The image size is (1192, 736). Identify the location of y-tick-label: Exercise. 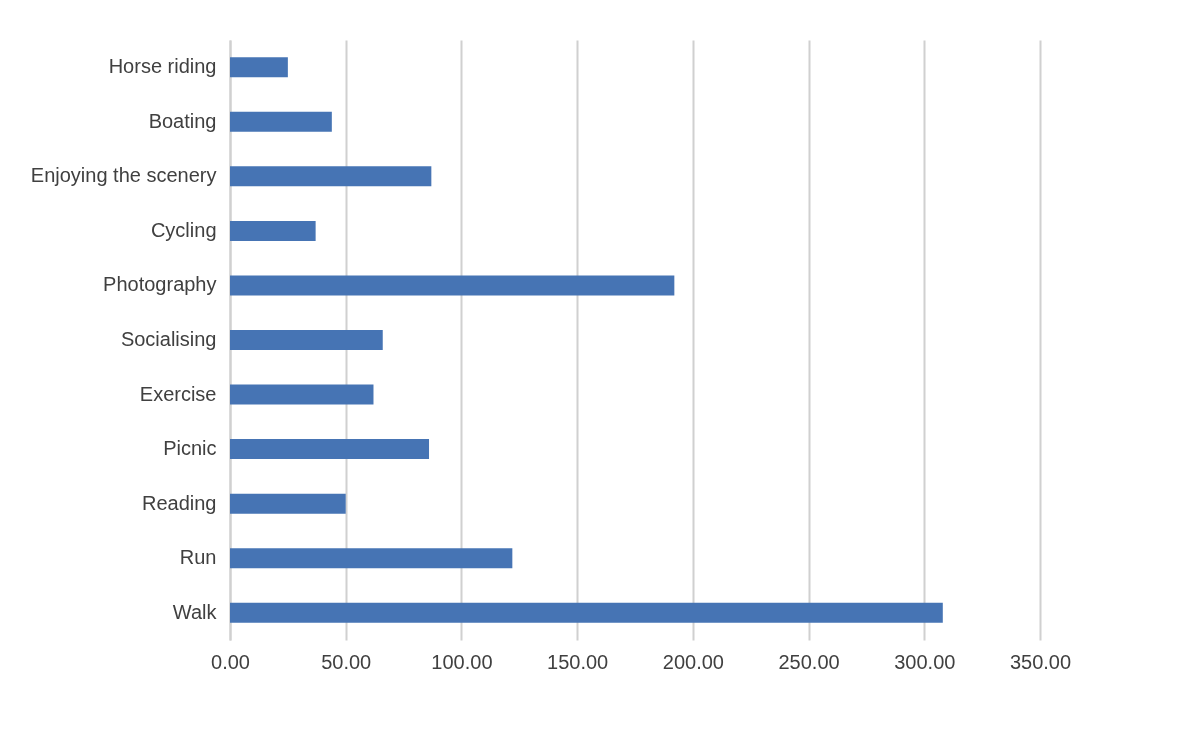
(178, 393).